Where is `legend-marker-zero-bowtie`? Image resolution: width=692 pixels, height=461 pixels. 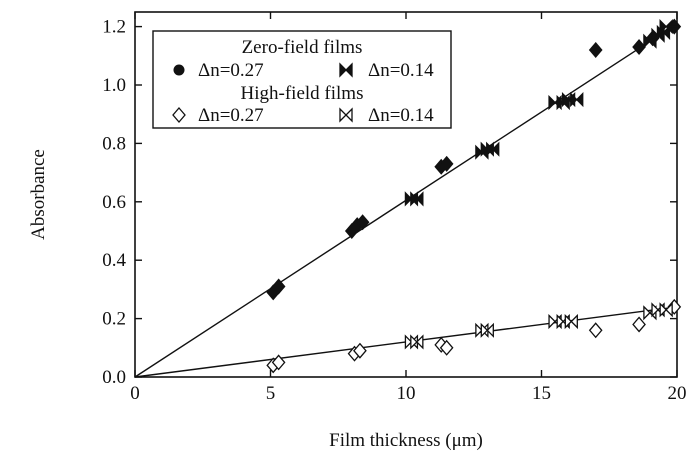 legend-marker-zero-bowtie is located at coordinates (346, 70).